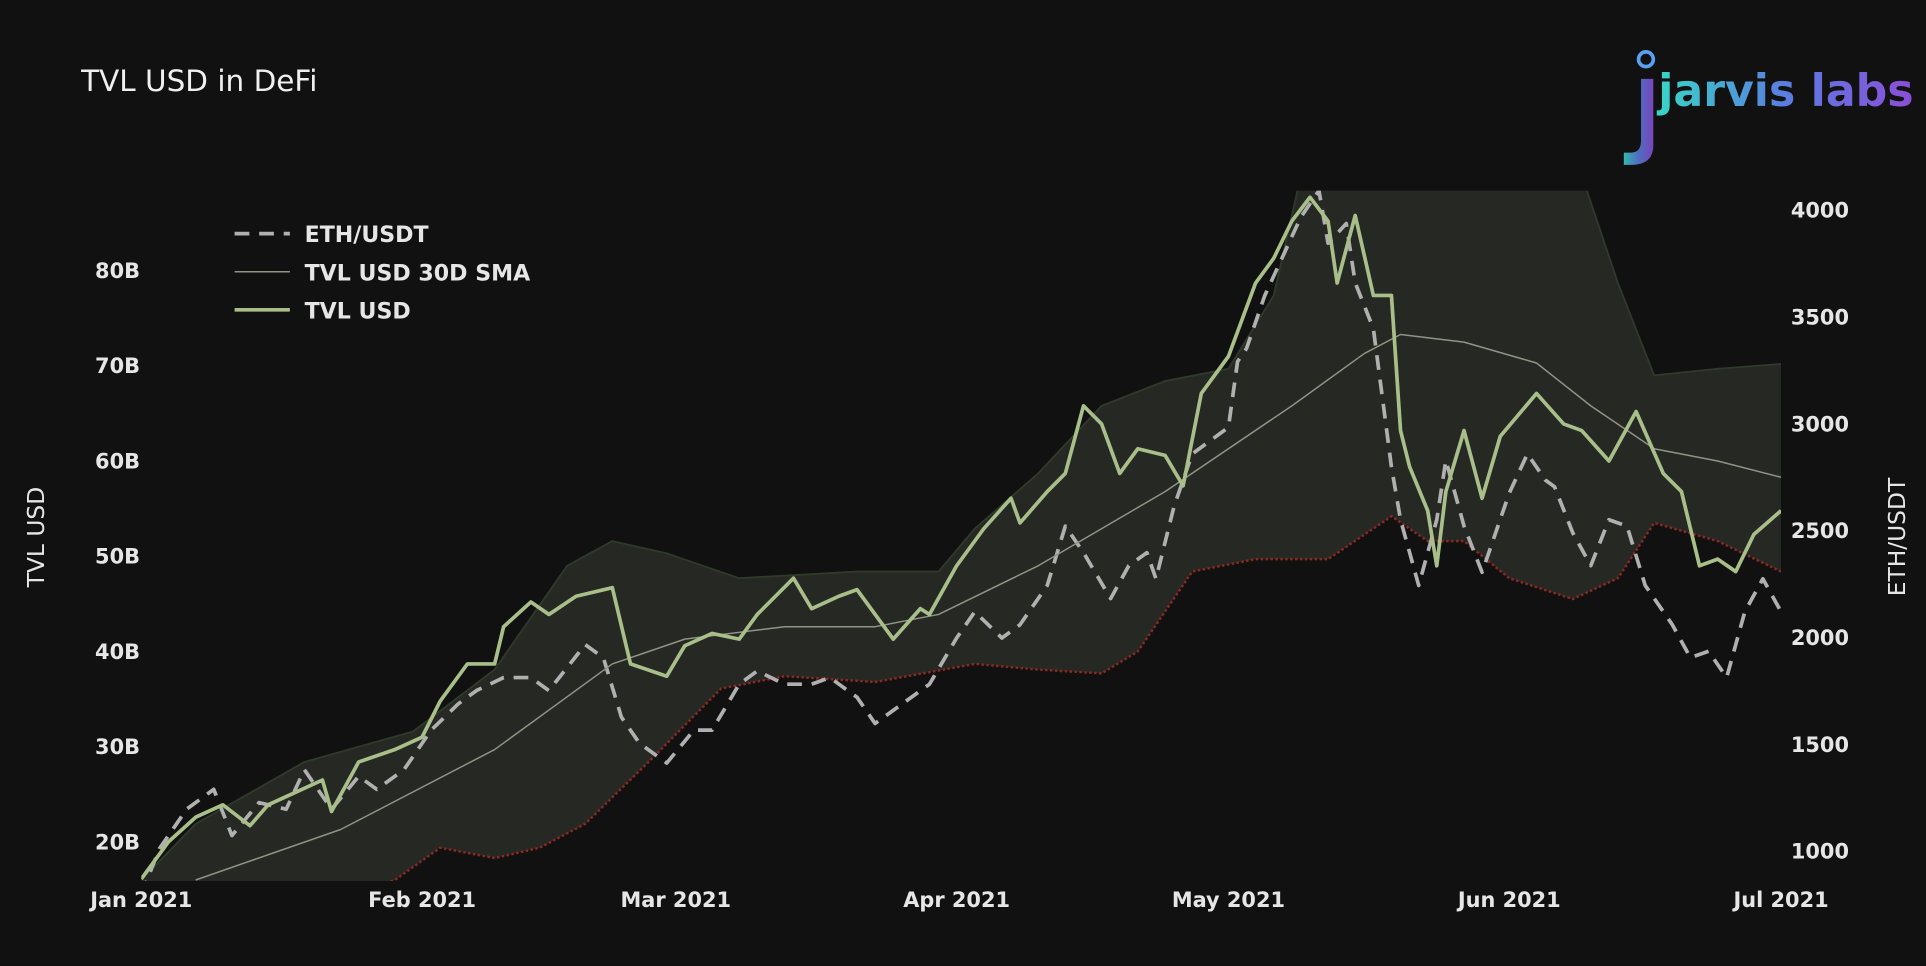 The width and height of the screenshot is (1926, 966). I want to click on y-tick-label: 60B, so click(117, 461).